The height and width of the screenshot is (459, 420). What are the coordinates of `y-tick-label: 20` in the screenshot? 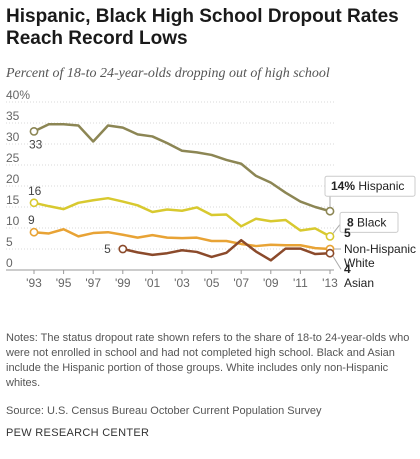 It's located at (13, 179).